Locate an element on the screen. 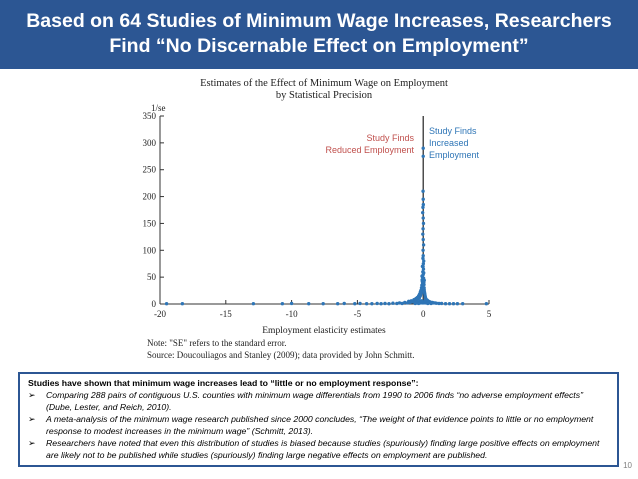  x-tick-label: -5 is located at coordinates (358, 314).